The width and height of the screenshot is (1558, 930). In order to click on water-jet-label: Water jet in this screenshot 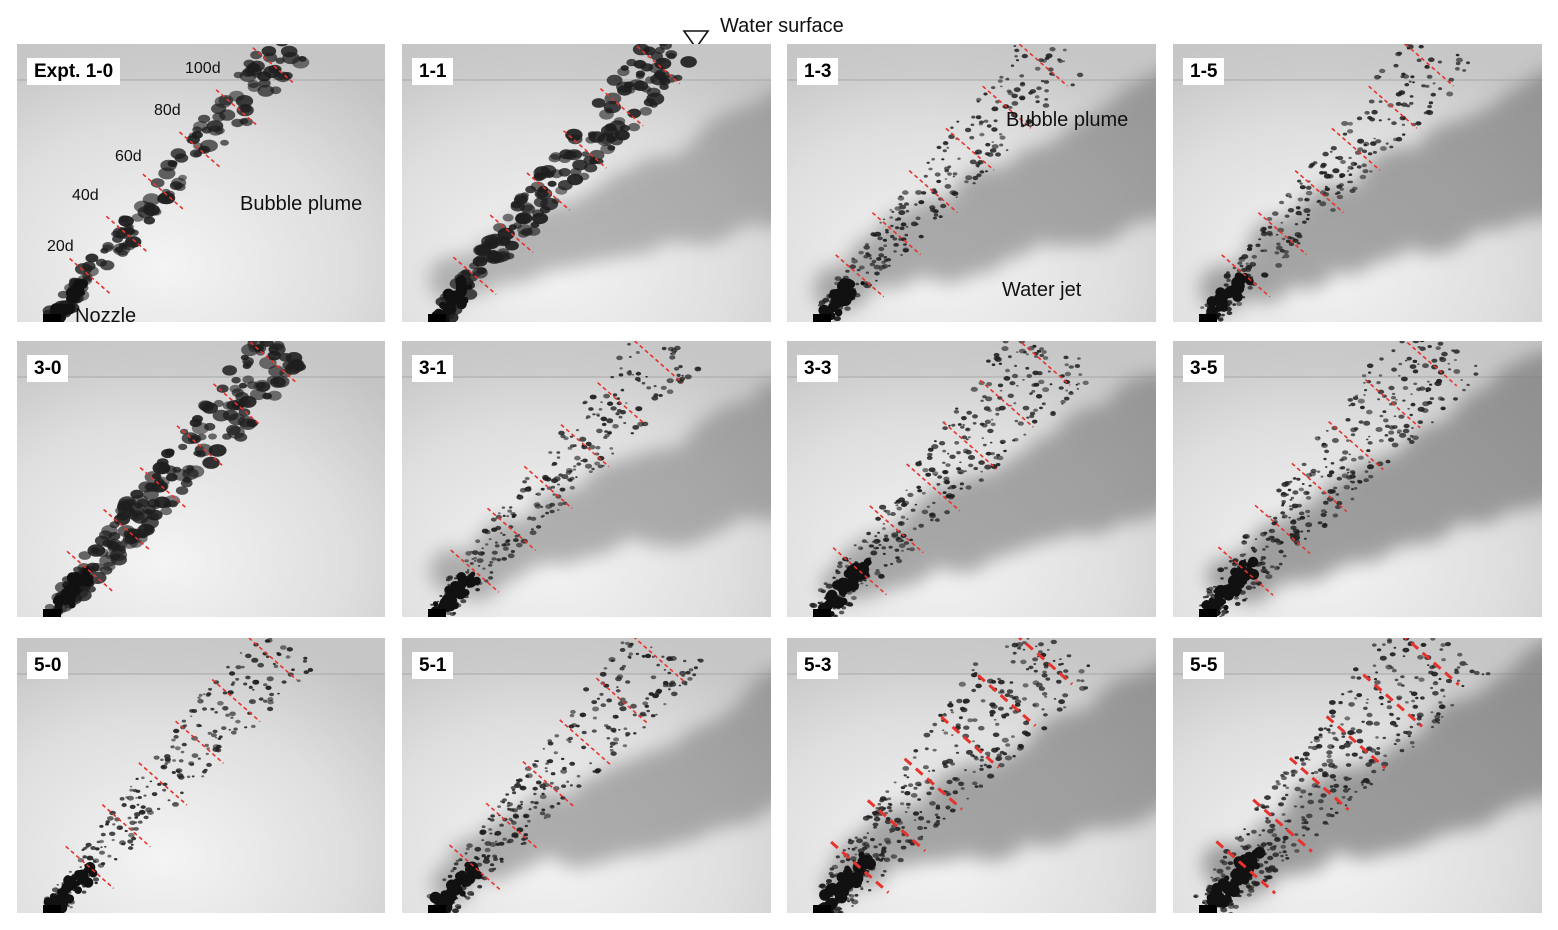, I will do `click(1042, 290)`.